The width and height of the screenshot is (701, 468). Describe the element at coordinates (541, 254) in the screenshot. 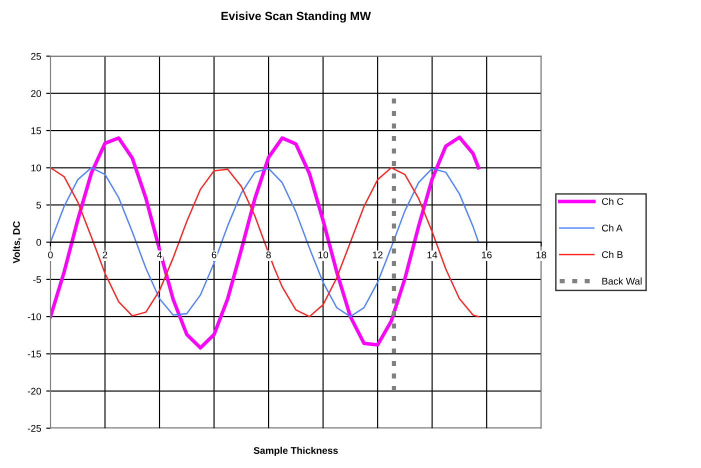

I see `x-tick-label: 18` at that location.